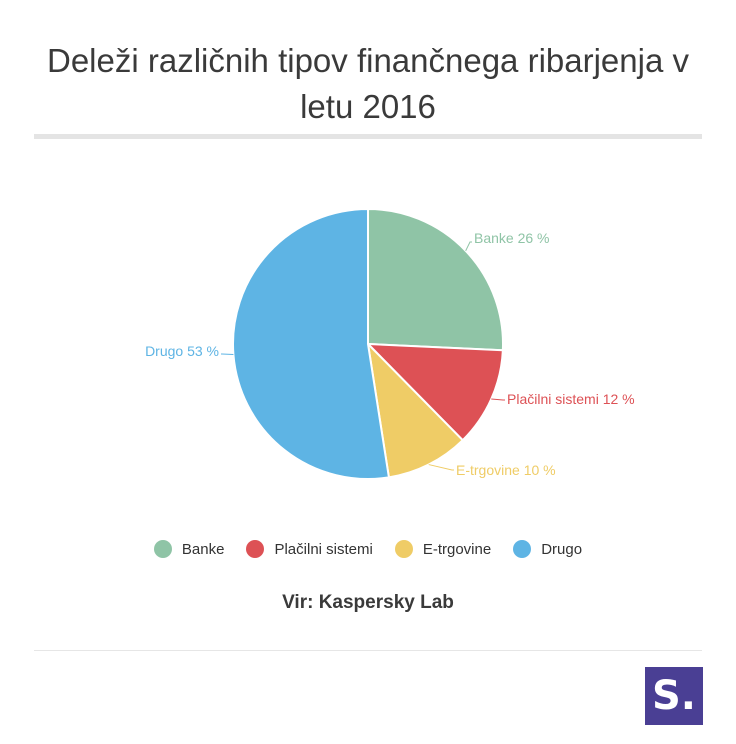 The image size is (736, 744). What do you see at coordinates (311, 343) in the screenshot?
I see `pie-slice-drugo` at bounding box center [311, 343].